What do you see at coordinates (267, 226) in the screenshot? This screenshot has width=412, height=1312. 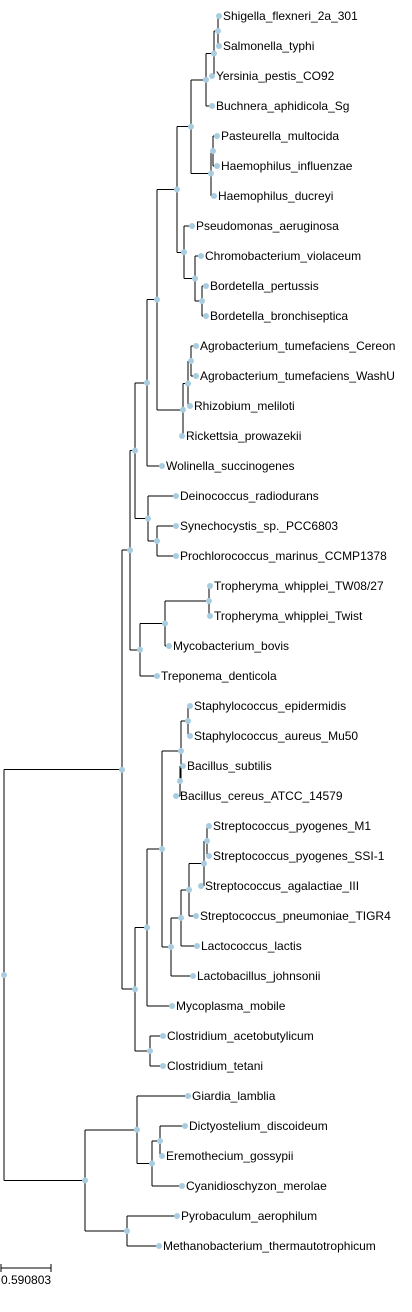 I see `leaf-label: Pseudomonas_aeruginosa` at bounding box center [267, 226].